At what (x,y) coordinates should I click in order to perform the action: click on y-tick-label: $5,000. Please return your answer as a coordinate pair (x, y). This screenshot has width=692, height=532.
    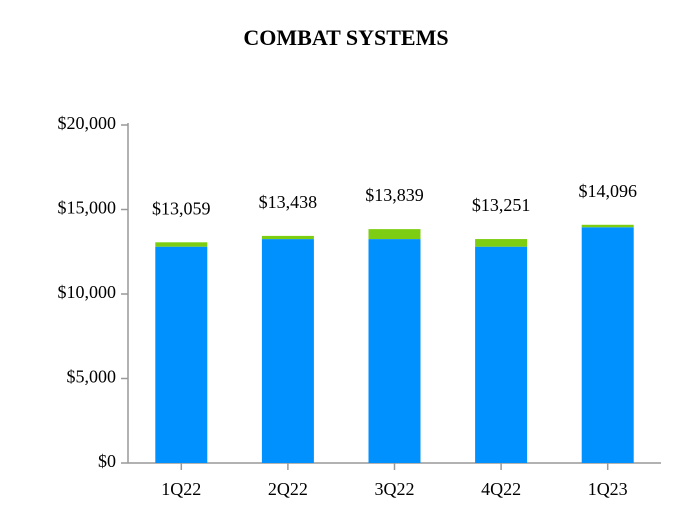
    Looking at the image, I should click on (92, 377).